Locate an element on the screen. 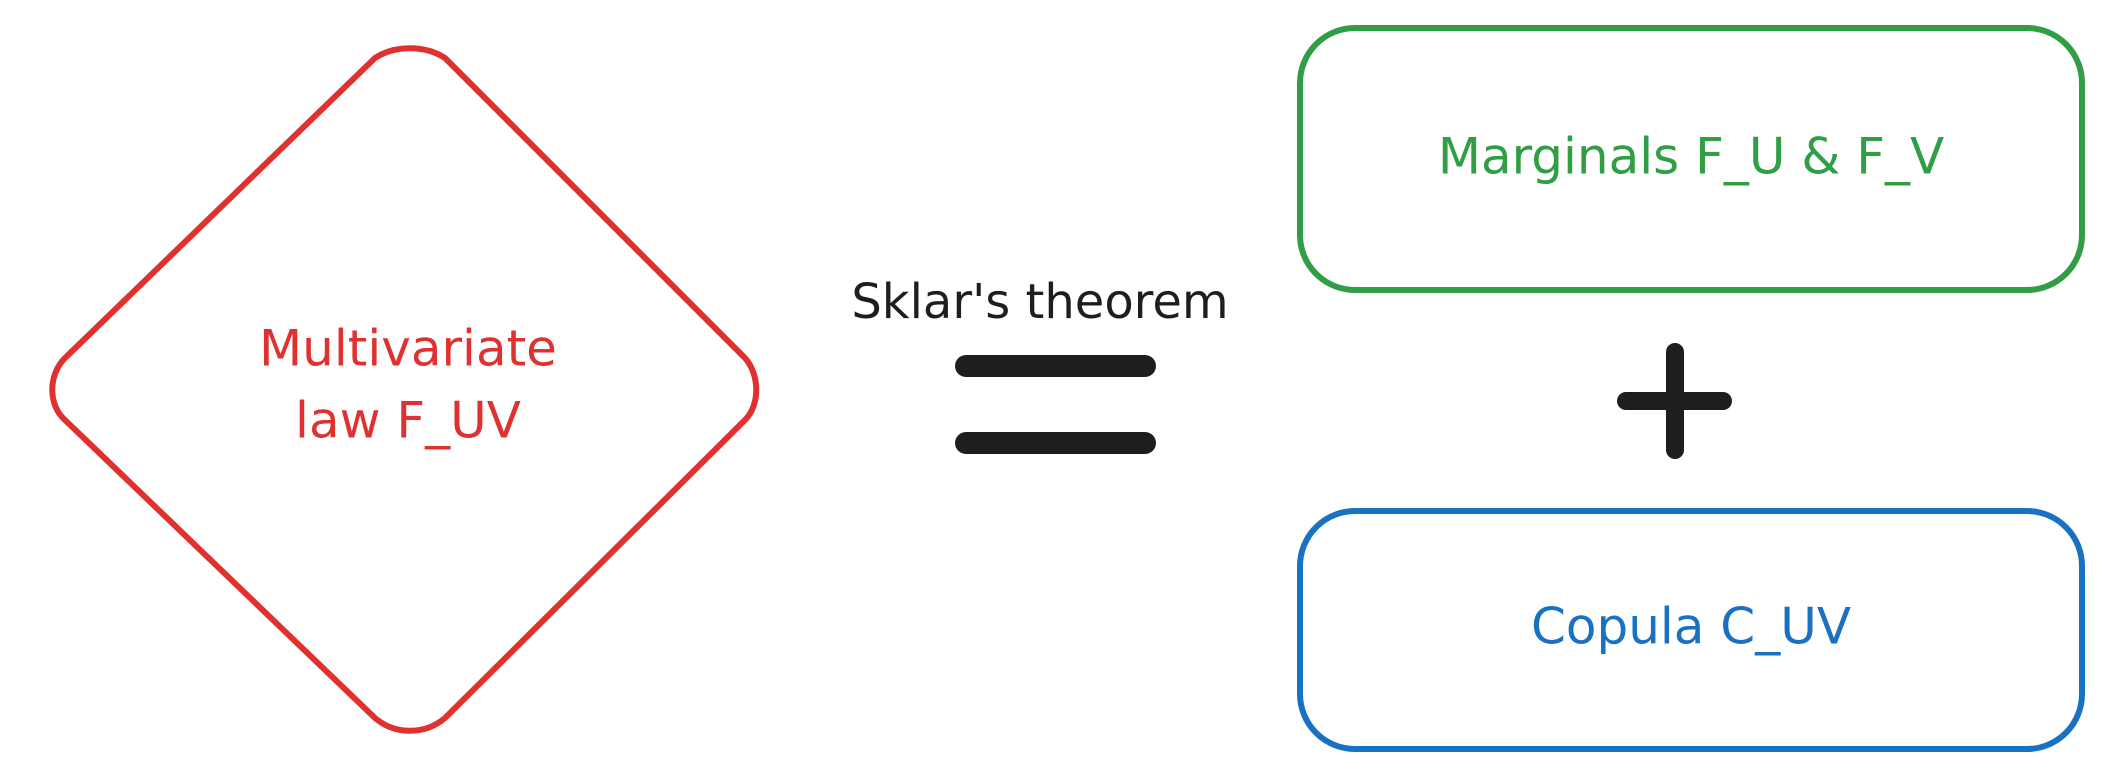 This screenshot has width=2109, height=780. copula-label: Copula C_UV is located at coordinates (1691, 627).